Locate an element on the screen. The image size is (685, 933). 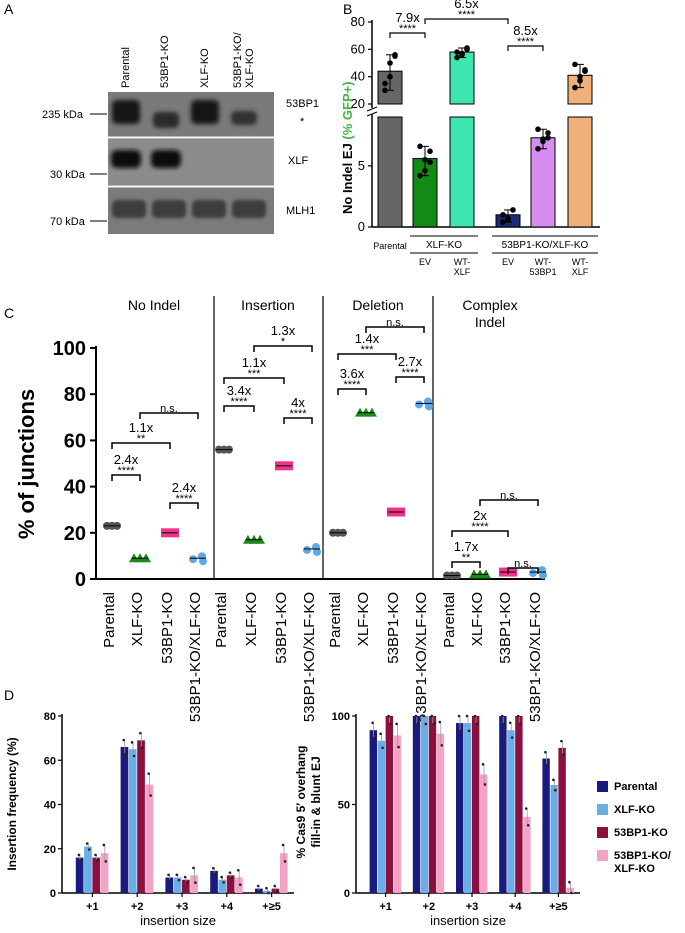
fold-label: 6.5x is located at coordinates (466, 5).